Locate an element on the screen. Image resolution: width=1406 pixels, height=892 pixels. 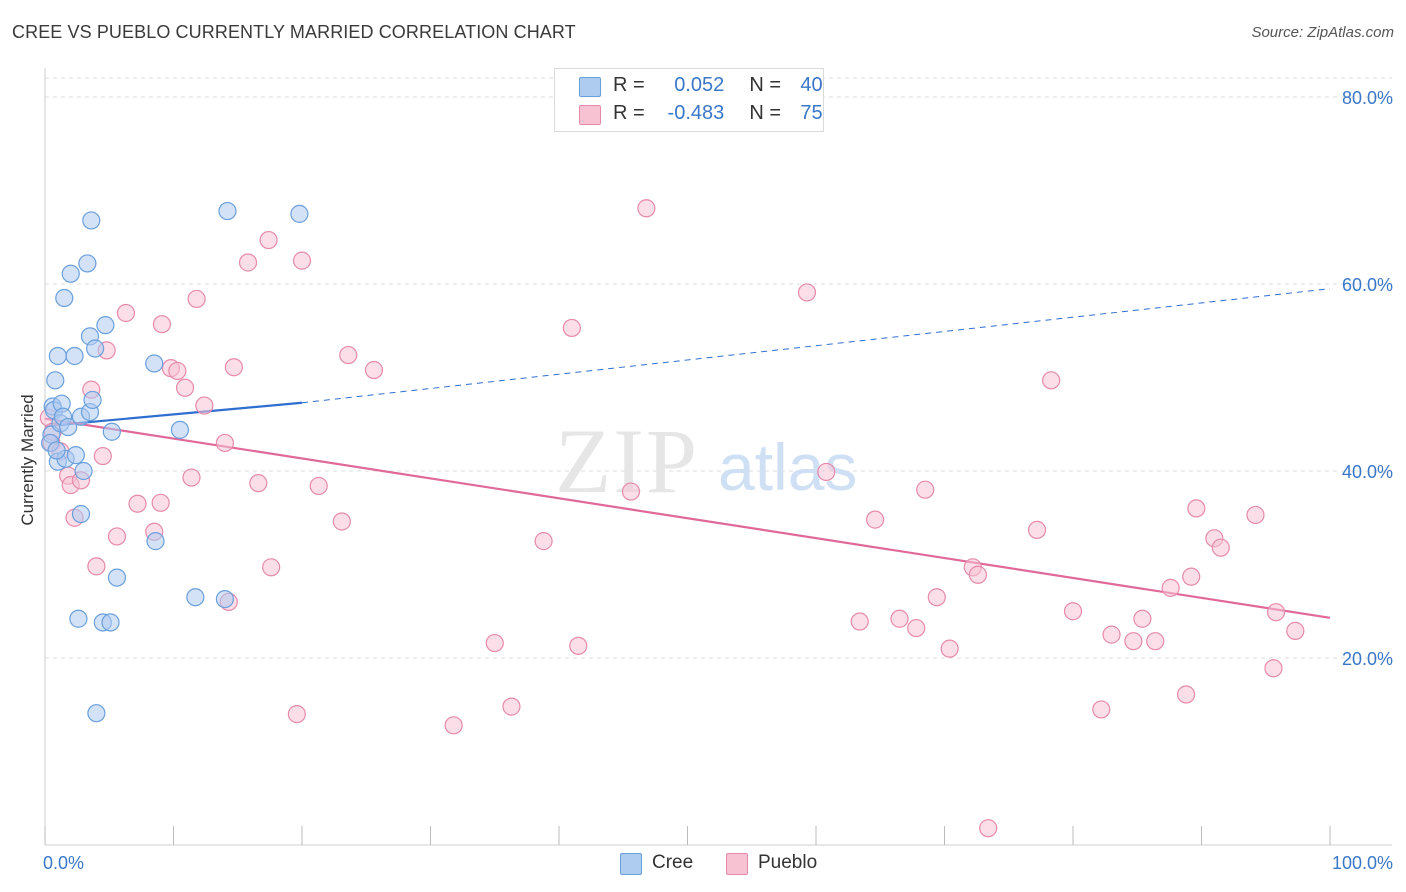
y-tick-label: 40.0% is located at coordinates (1367, 472).